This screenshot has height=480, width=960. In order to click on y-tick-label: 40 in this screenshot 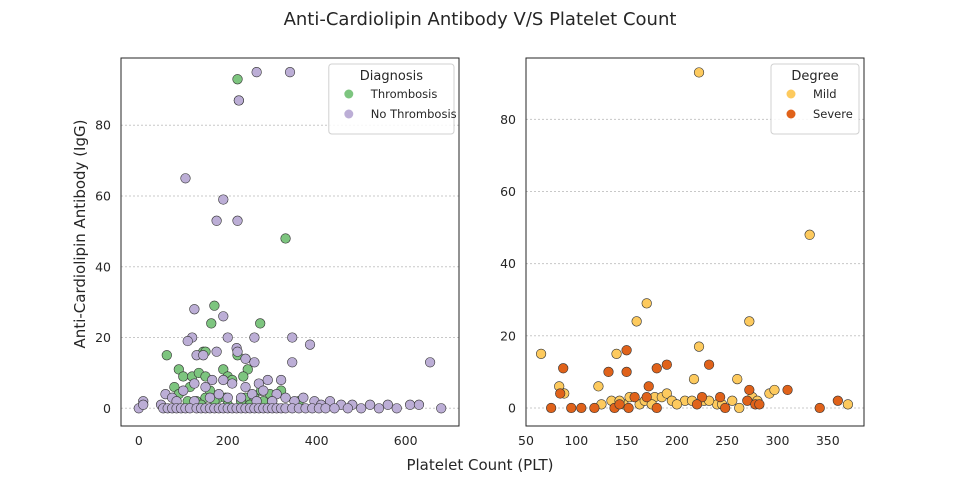, I will do `click(103, 266)`.